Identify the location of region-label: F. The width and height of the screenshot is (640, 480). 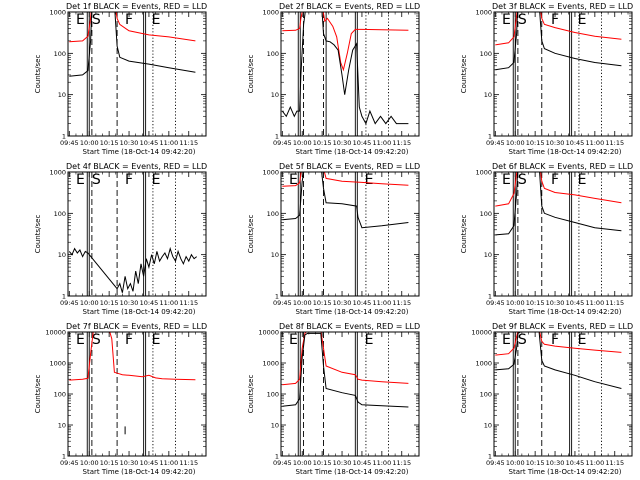
(555, 340).